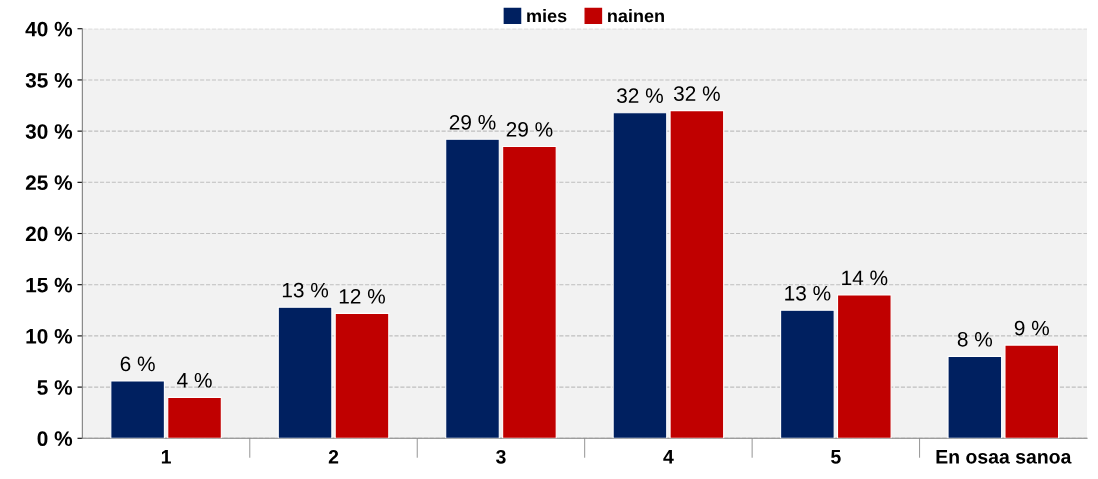  What do you see at coordinates (137, 364) in the screenshot?
I see `data-label: 6 %` at bounding box center [137, 364].